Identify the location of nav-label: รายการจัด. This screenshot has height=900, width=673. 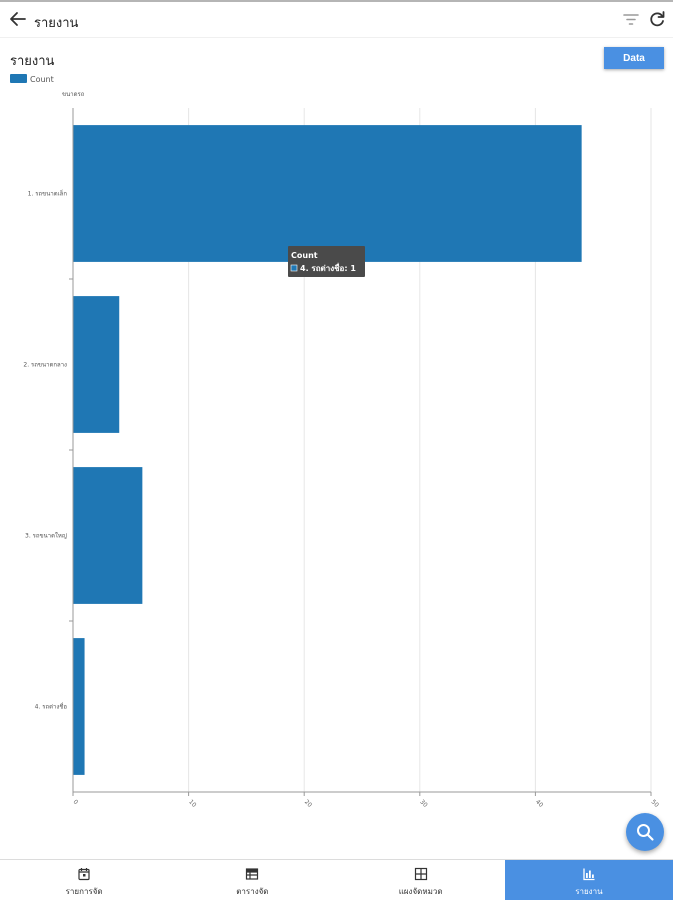
(84, 891).